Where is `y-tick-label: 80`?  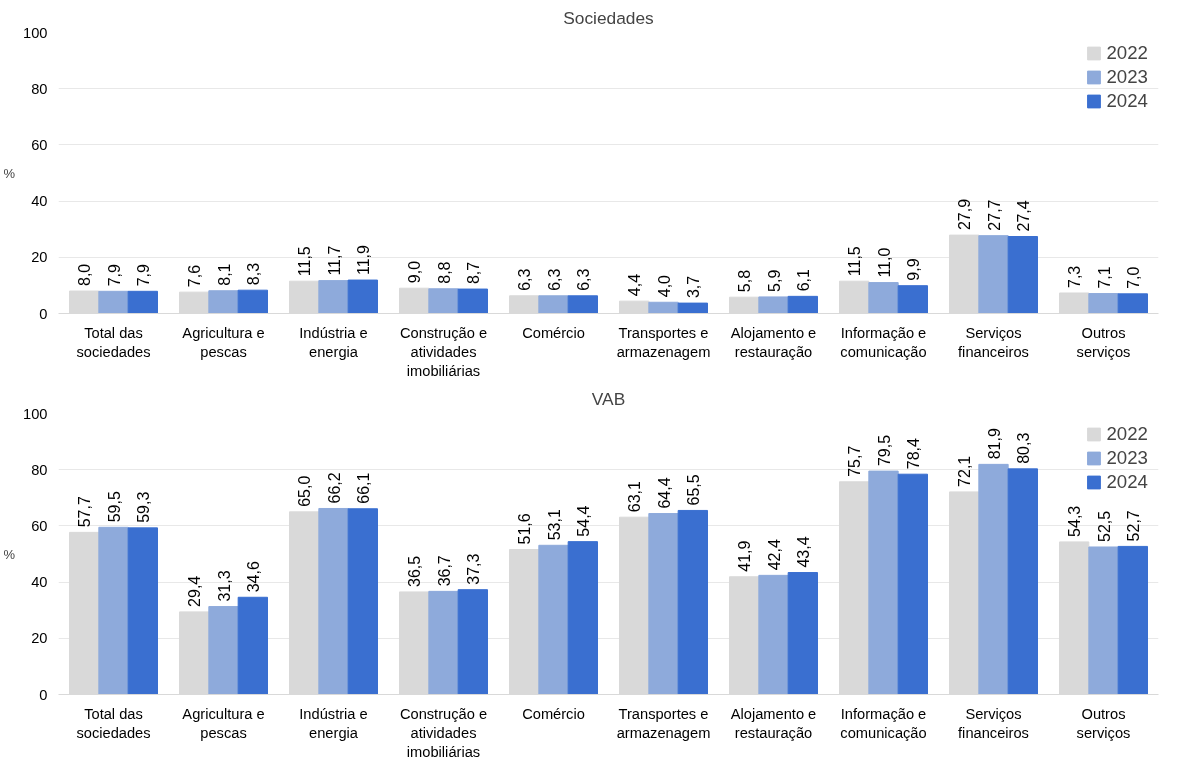
y-tick-label: 80 is located at coordinates (39, 88).